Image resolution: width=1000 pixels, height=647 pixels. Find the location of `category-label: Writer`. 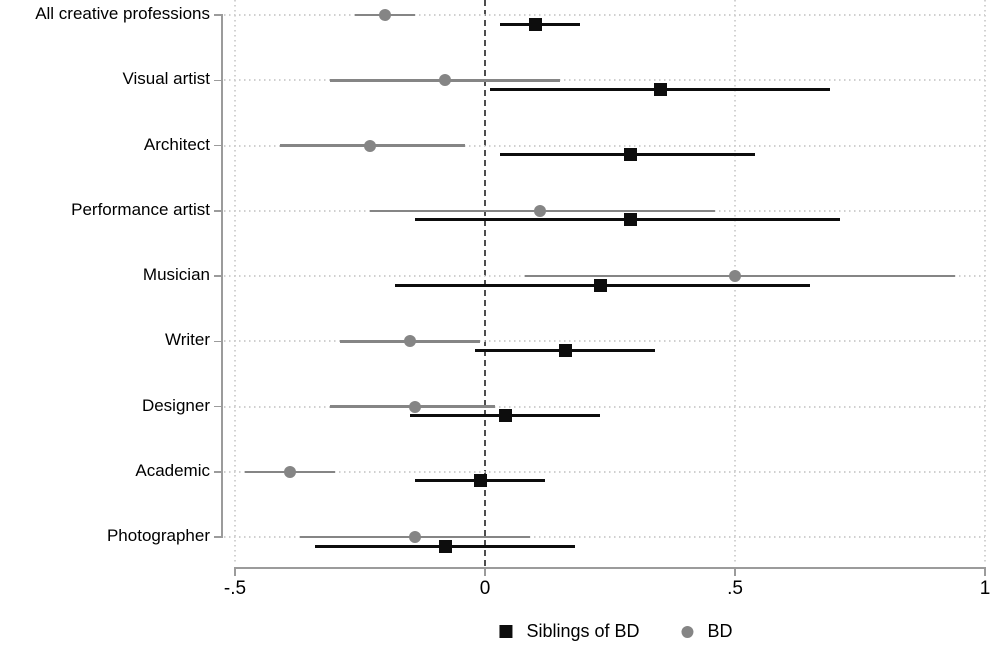

category-label: Writer is located at coordinates (187, 340).